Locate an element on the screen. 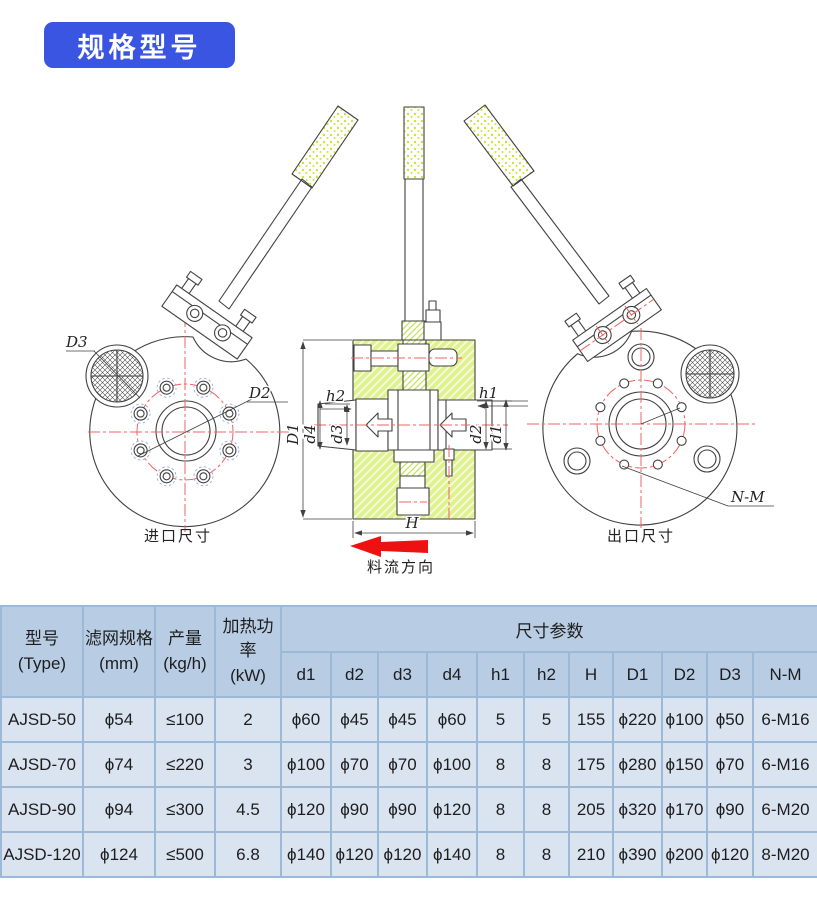 This screenshot has width=817, height=912. label-d1: d1 is located at coordinates (496, 433).